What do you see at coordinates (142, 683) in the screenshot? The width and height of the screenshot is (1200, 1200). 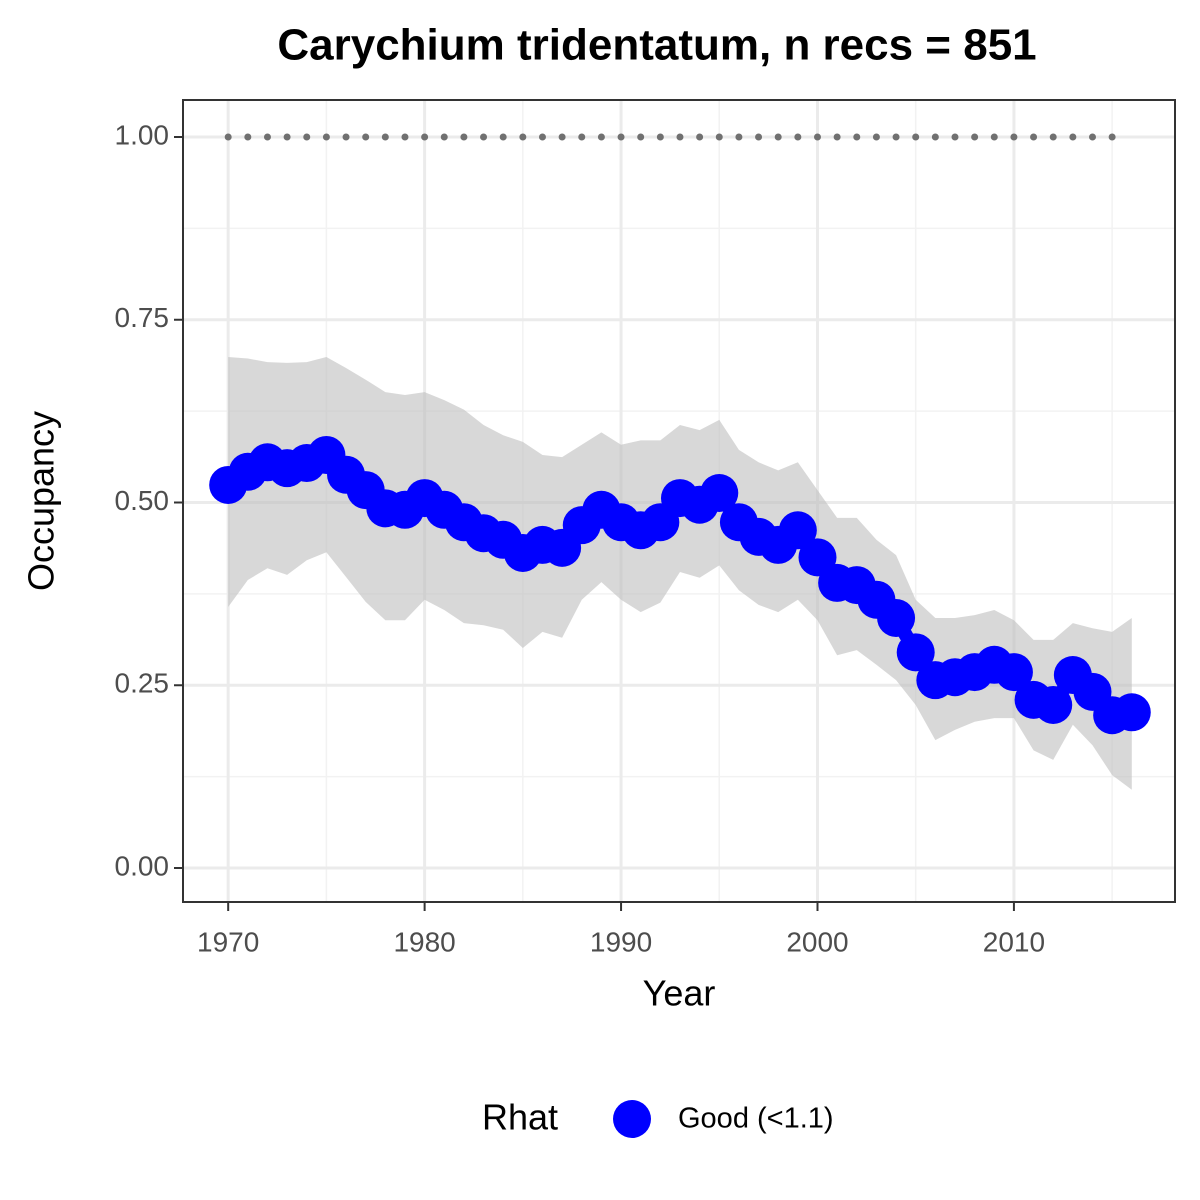 I see `y-tick-label: 0.25` at bounding box center [142, 683].